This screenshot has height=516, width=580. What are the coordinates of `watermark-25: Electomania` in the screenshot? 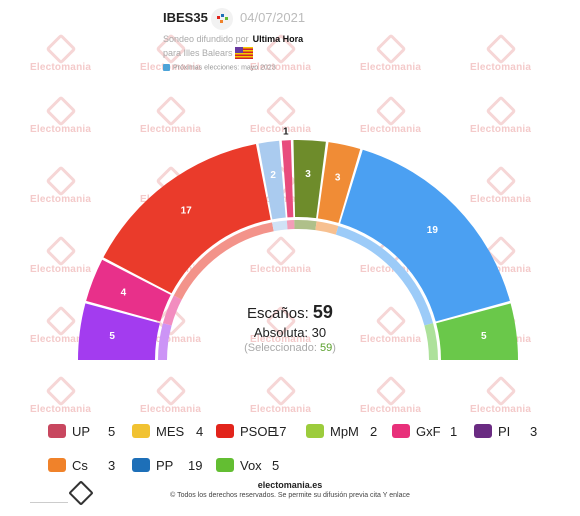 It's located at (60, 395).